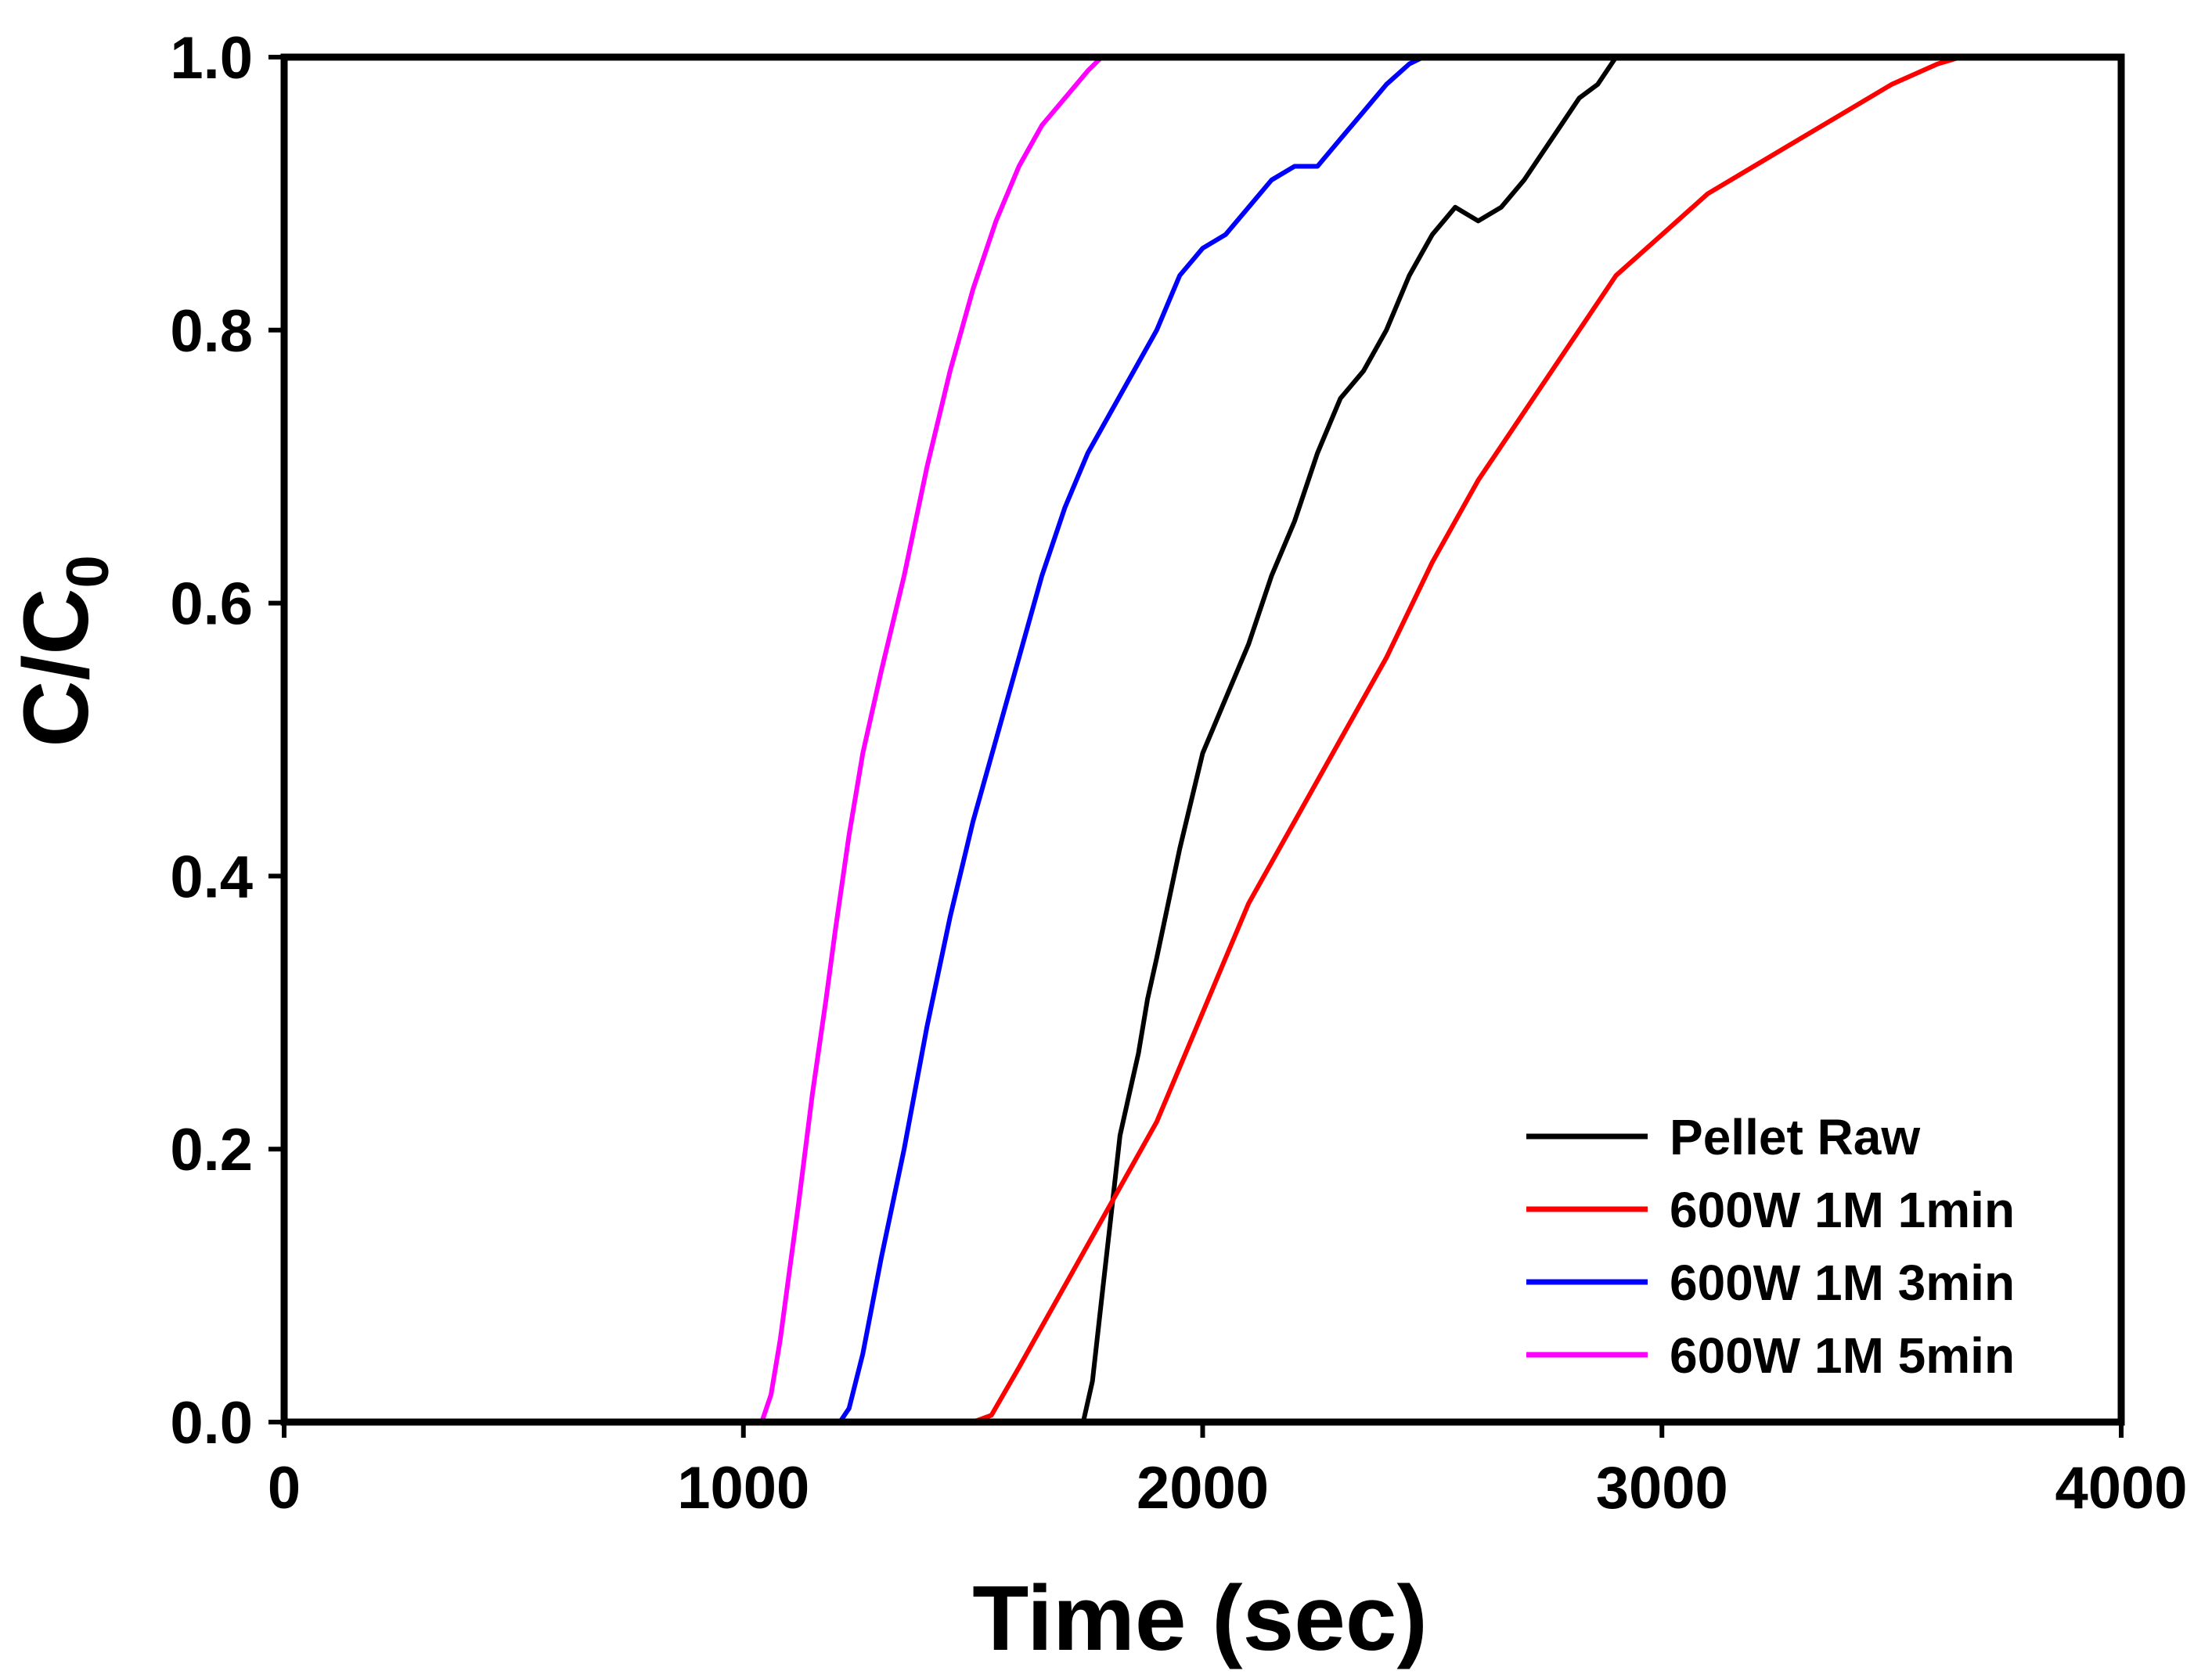 Image resolution: width=2212 pixels, height=1678 pixels. I want to click on y-axis-title-main: C/C, so click(57, 668).